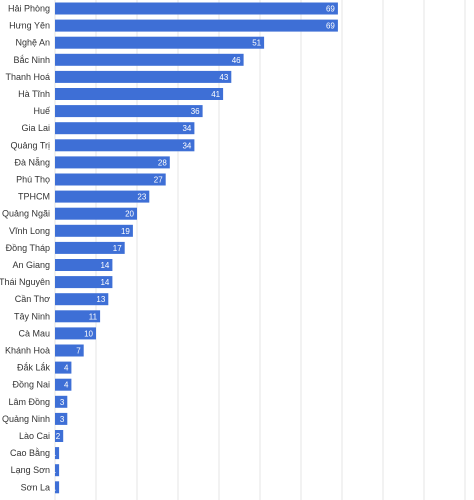 The width and height of the screenshot is (474, 500). Describe the element at coordinates (26, 419) in the screenshot. I see `category-label: Quảng Ninh` at that location.